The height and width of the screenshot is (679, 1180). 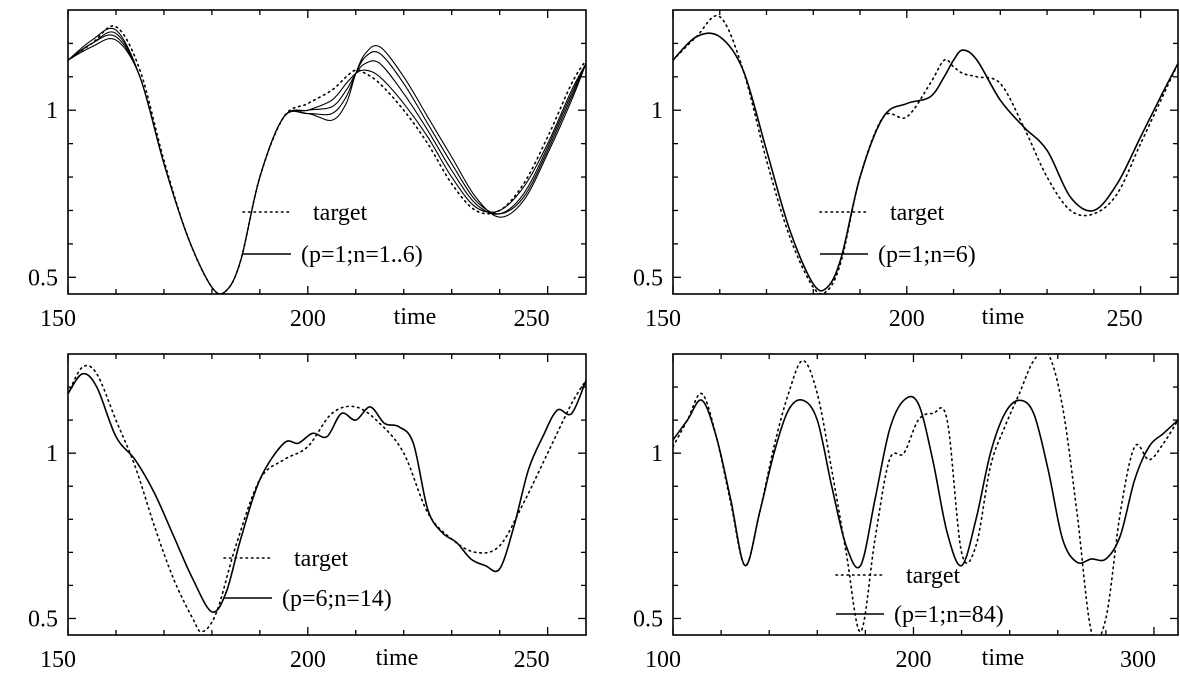 I want to click on series-line-model, so click(x=925, y=482).